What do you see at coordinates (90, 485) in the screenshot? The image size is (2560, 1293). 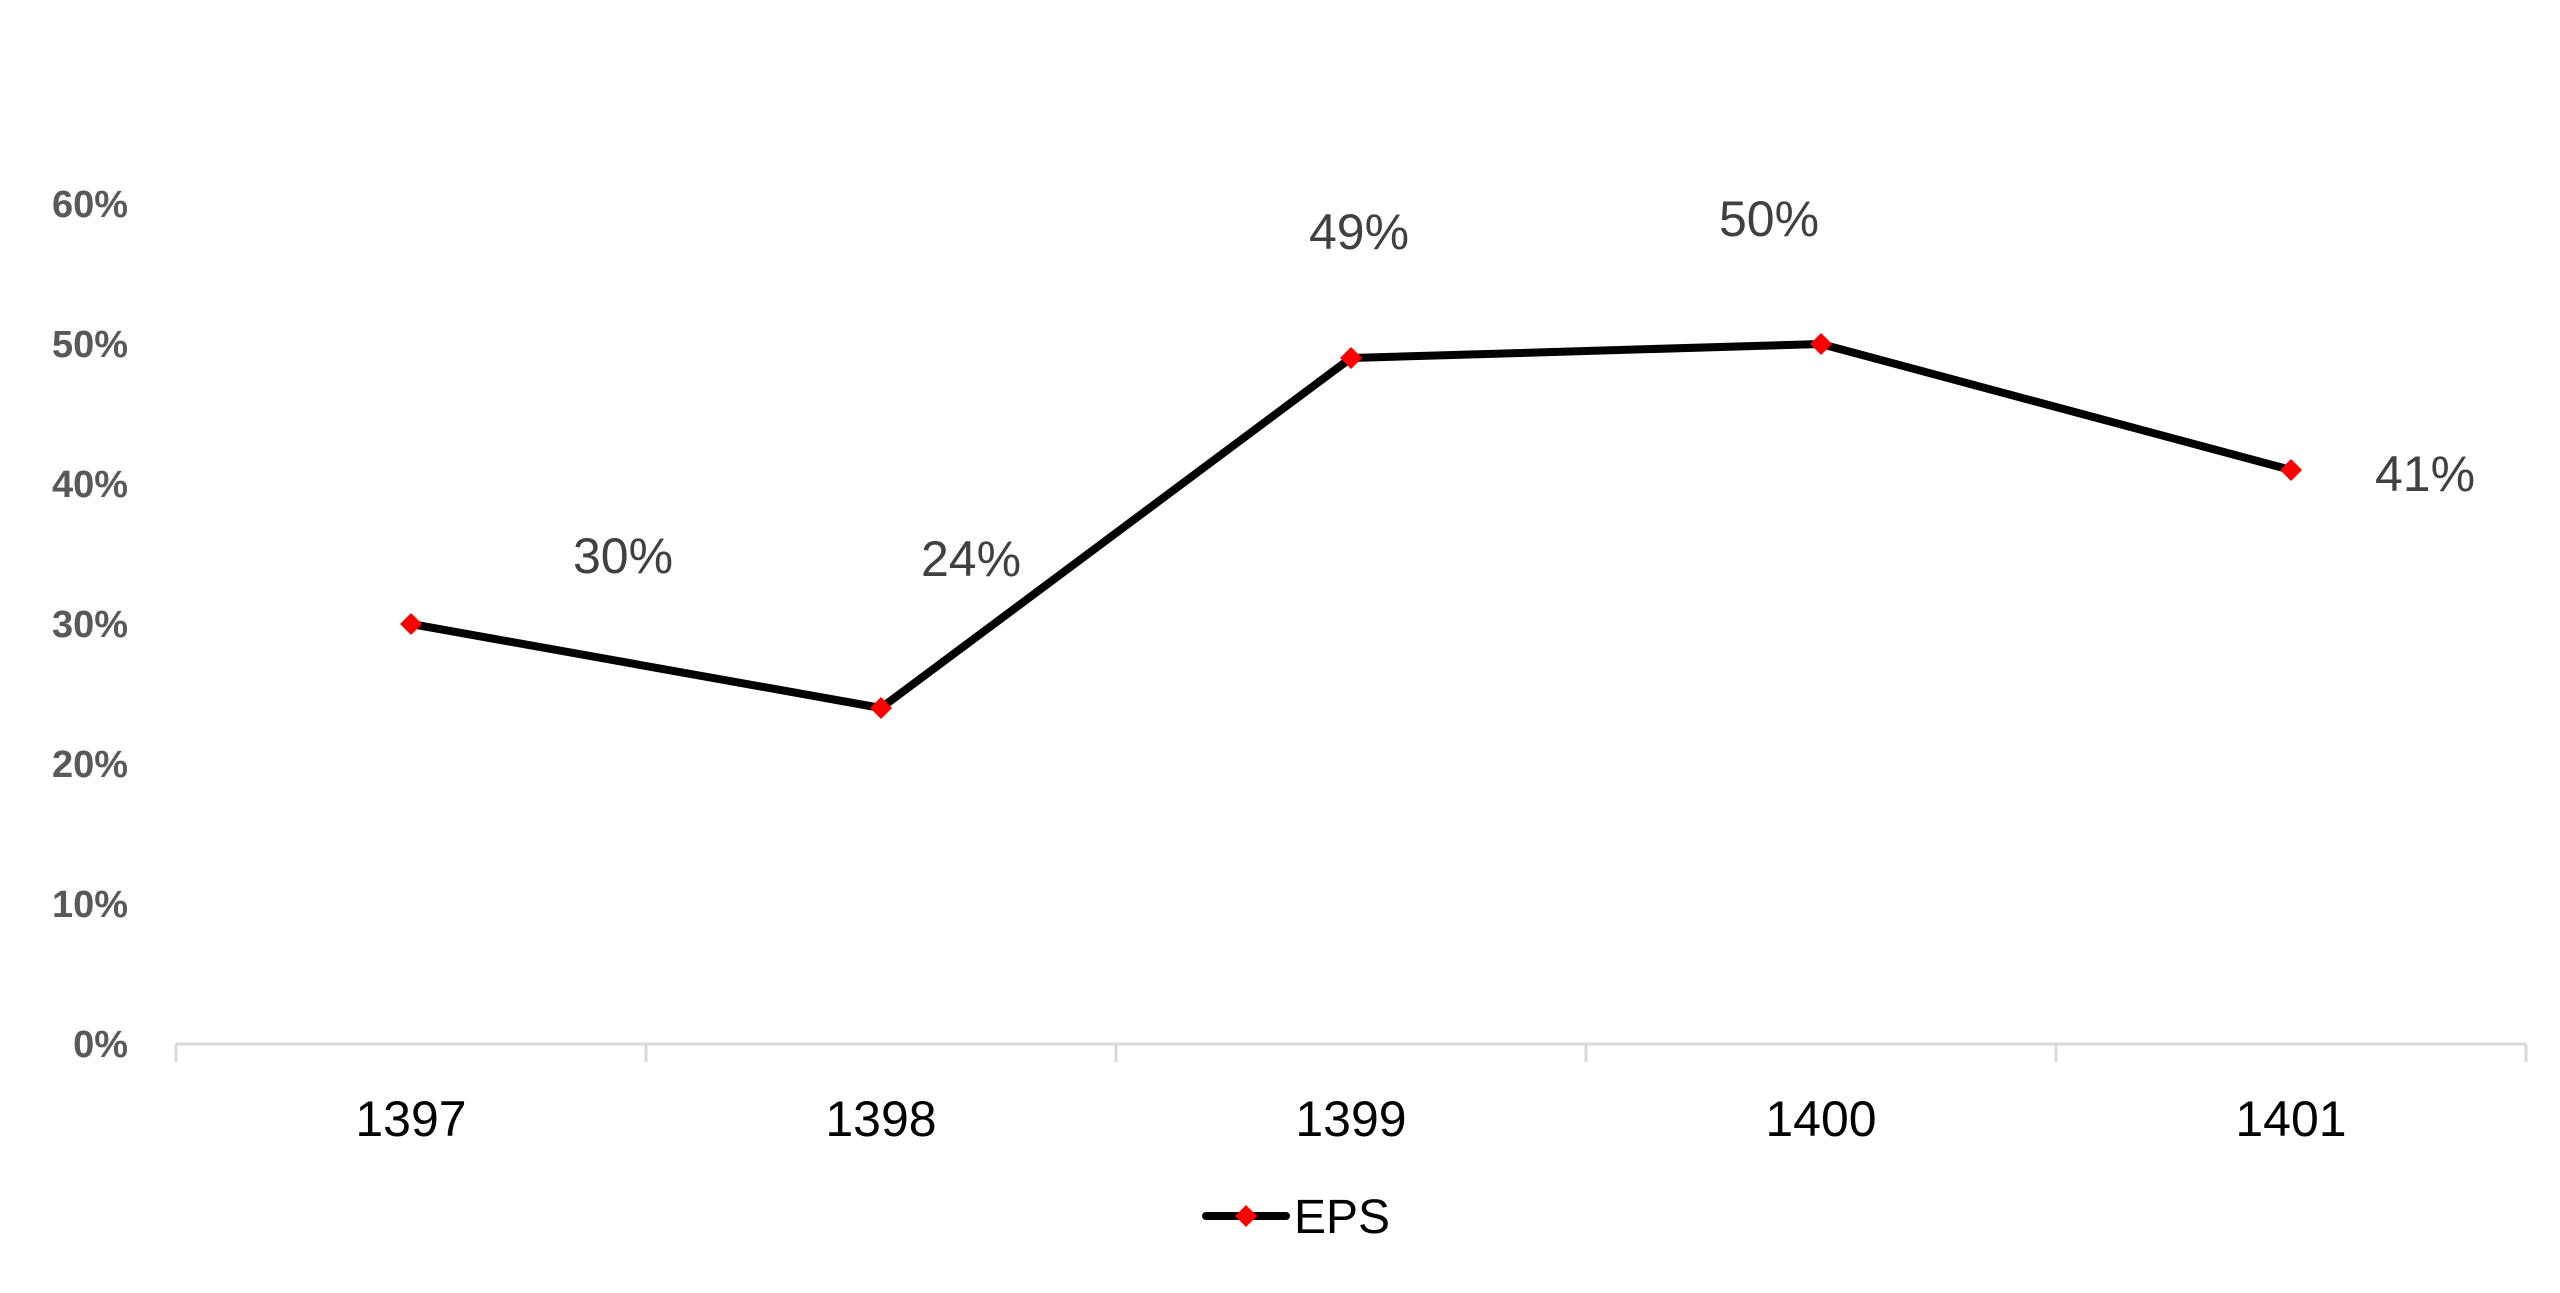 I see `y-tick-label: 40%` at bounding box center [90, 485].